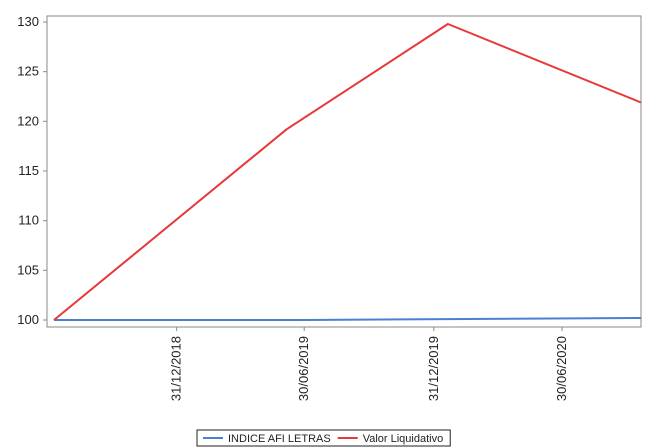 The image size is (648, 447). Describe the element at coordinates (303, 368) in the screenshot. I see `x-tick-label: 30/06/2019` at that location.